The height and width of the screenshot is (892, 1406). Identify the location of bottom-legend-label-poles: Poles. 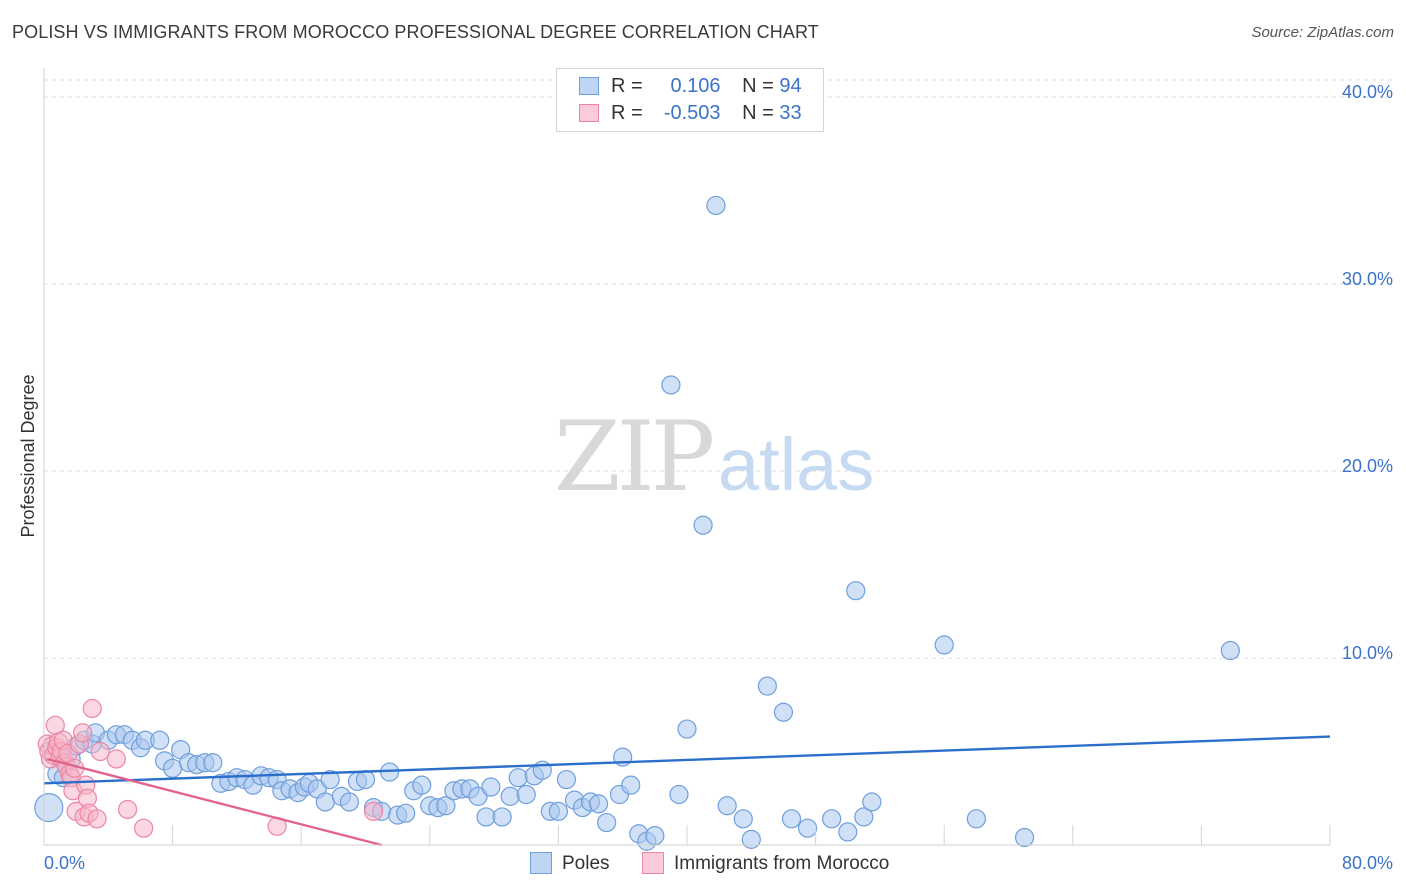
(586, 863).